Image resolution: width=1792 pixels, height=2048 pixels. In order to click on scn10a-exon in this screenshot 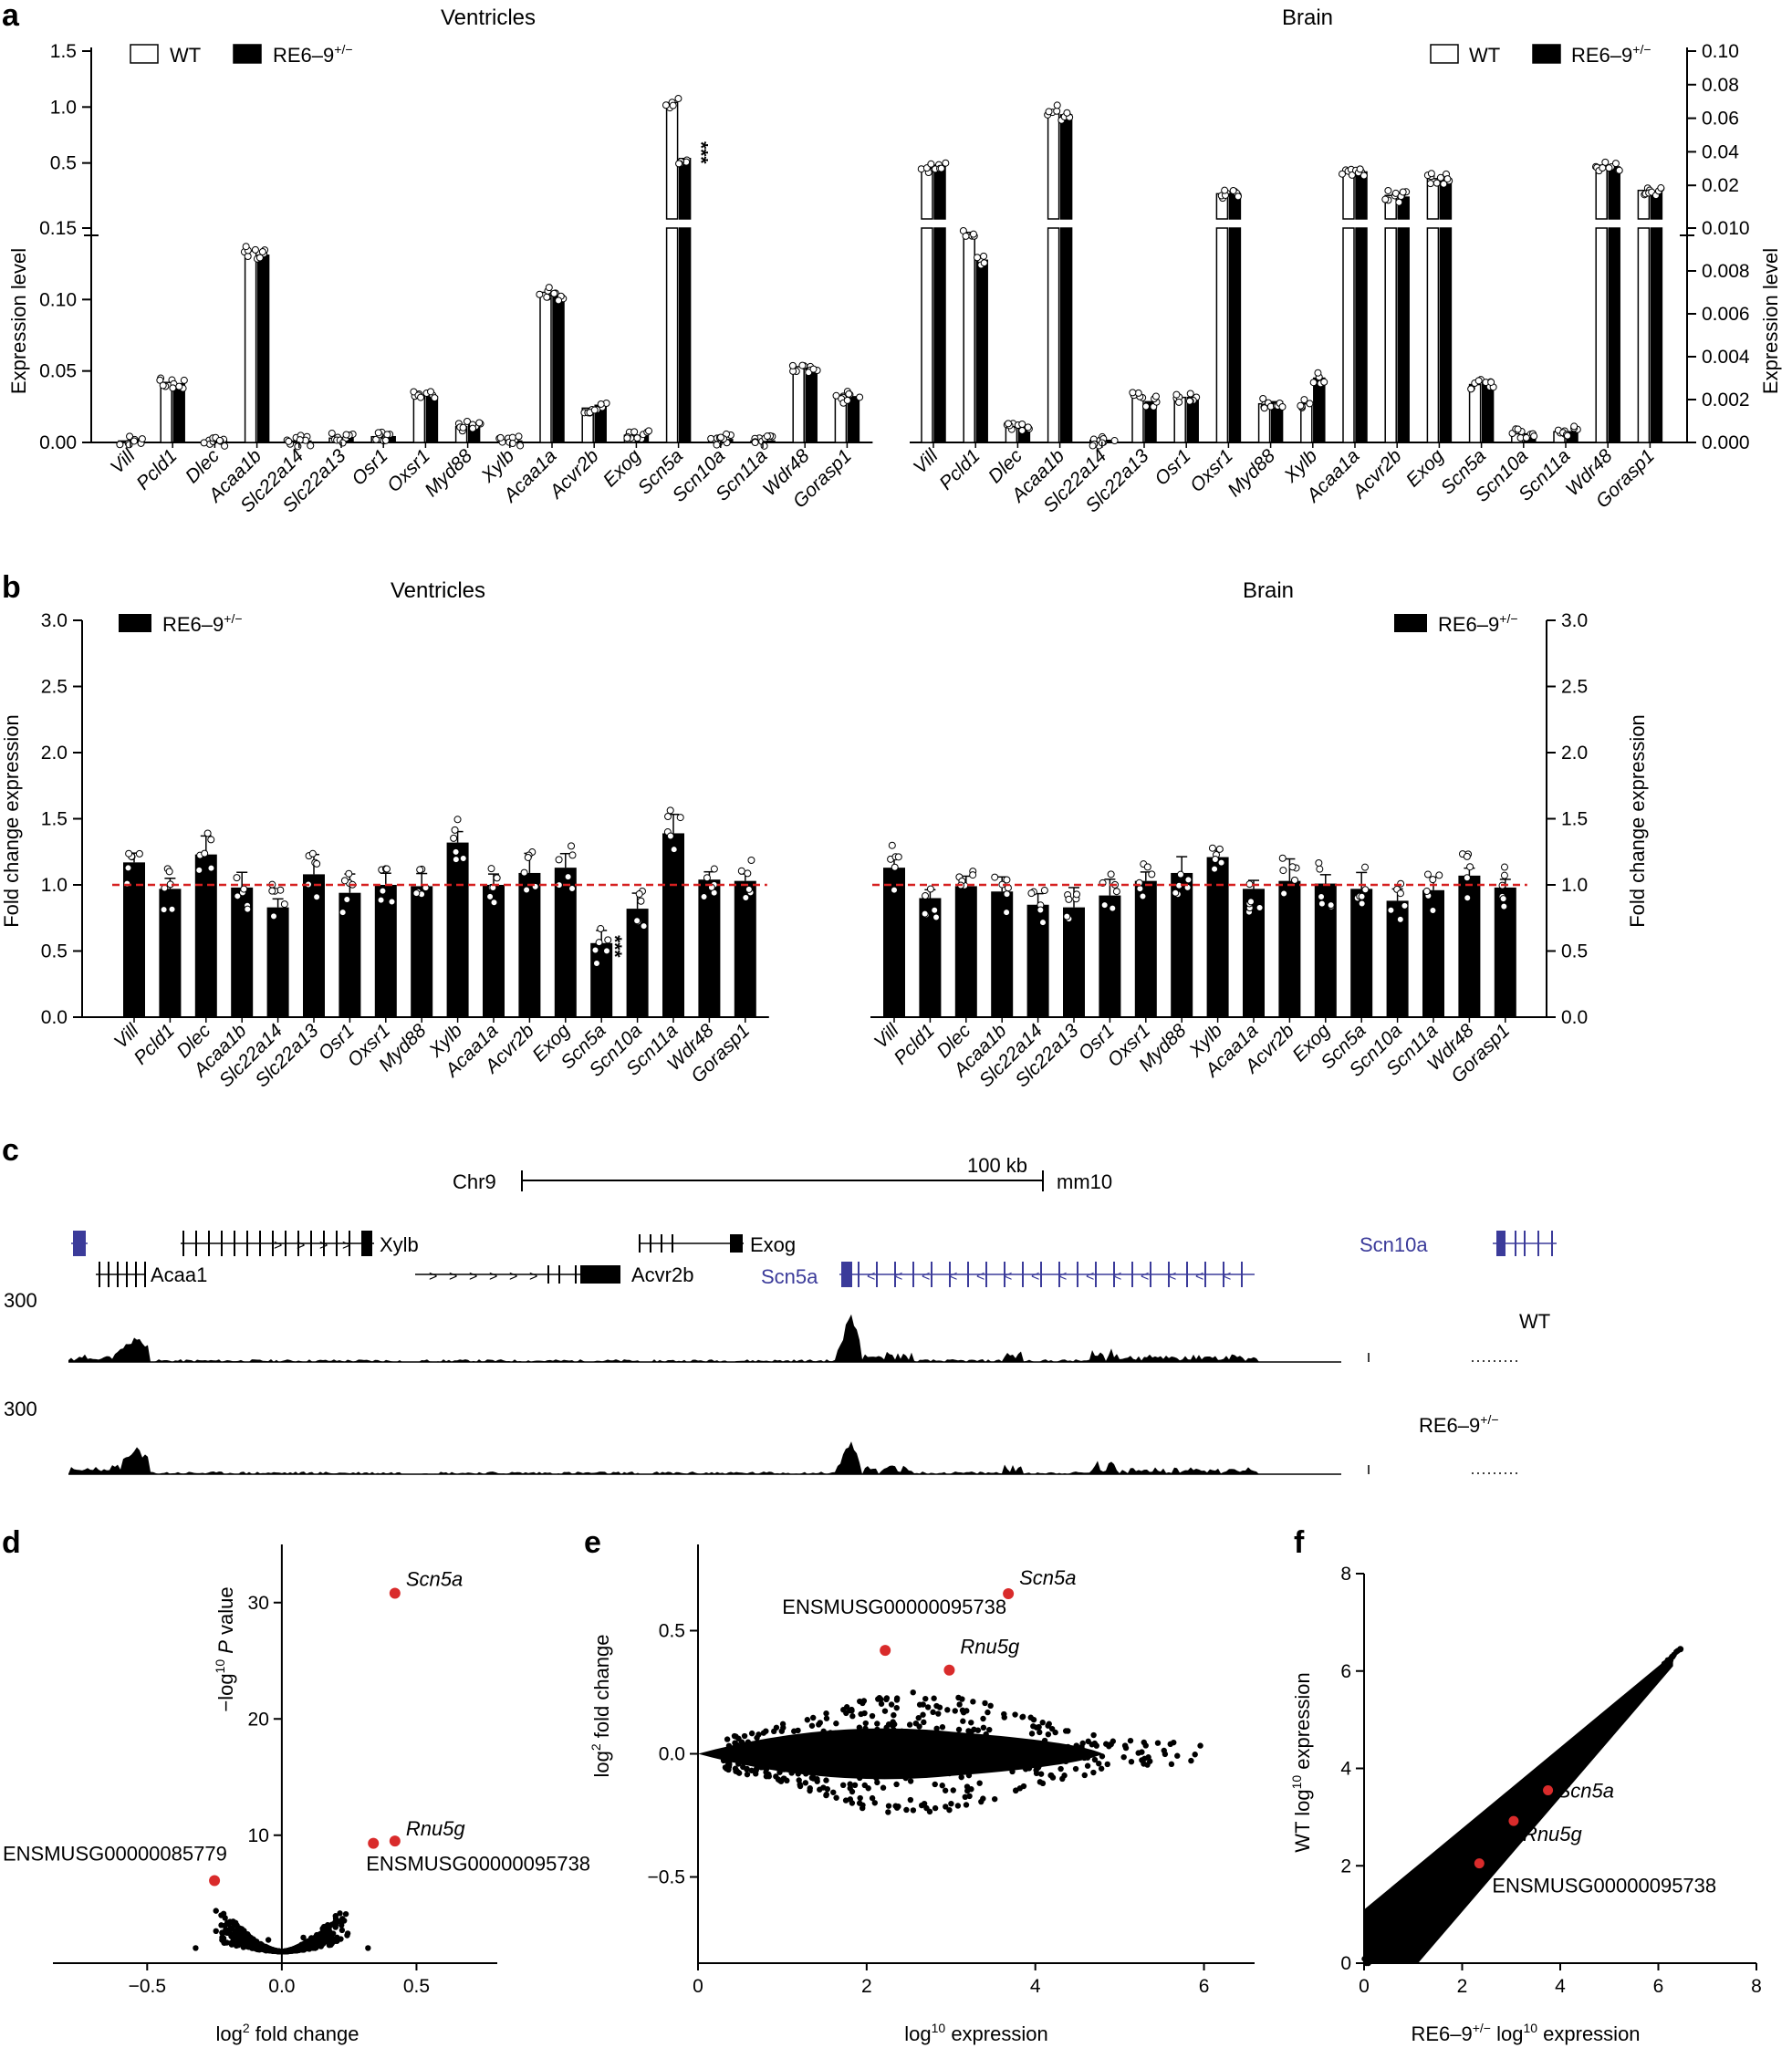, I will do `click(1515, 1243)`.